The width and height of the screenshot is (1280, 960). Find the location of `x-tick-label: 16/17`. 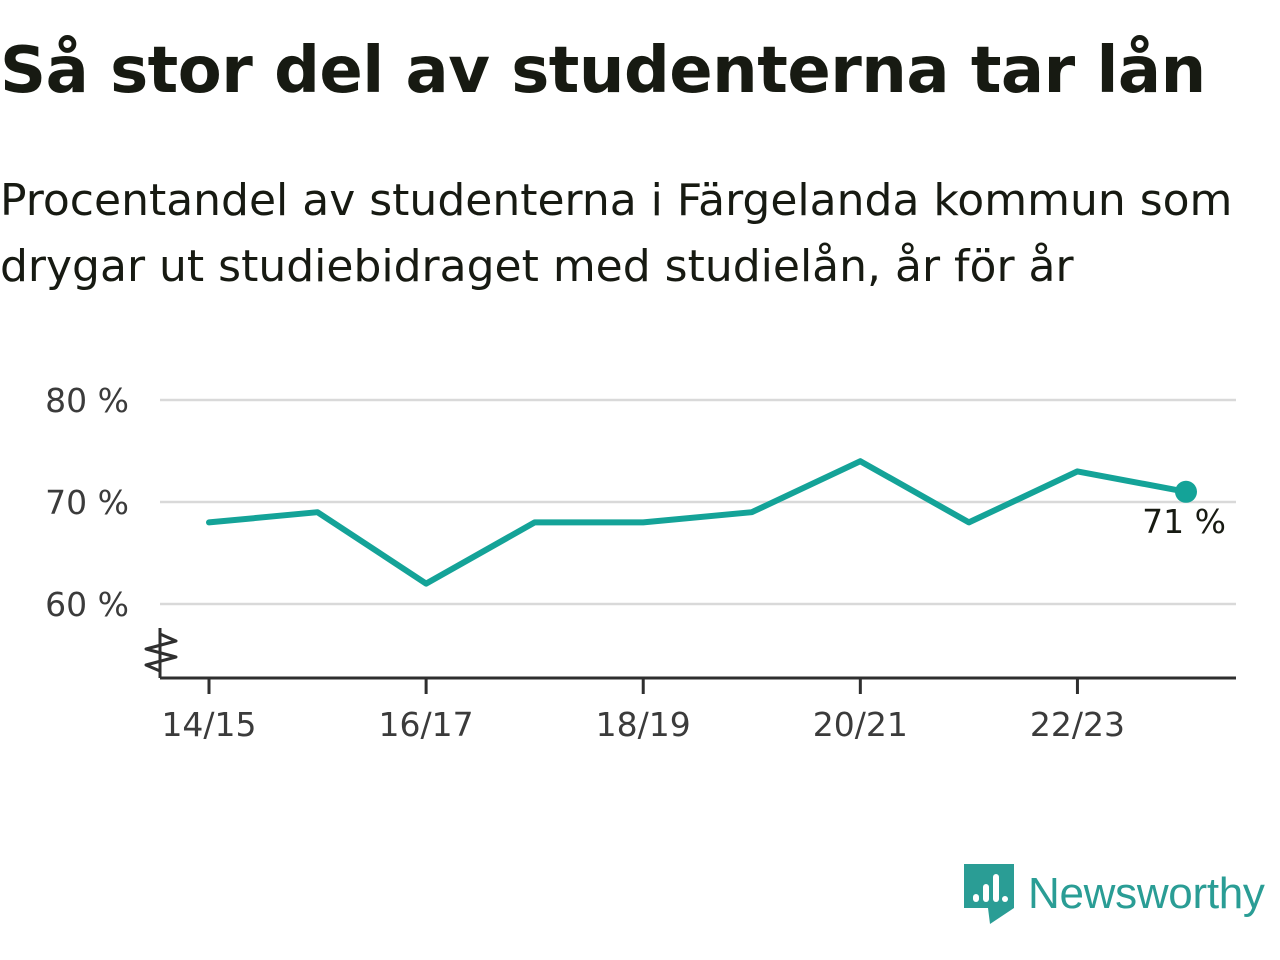

x-tick-label: 16/17 is located at coordinates (426, 724).